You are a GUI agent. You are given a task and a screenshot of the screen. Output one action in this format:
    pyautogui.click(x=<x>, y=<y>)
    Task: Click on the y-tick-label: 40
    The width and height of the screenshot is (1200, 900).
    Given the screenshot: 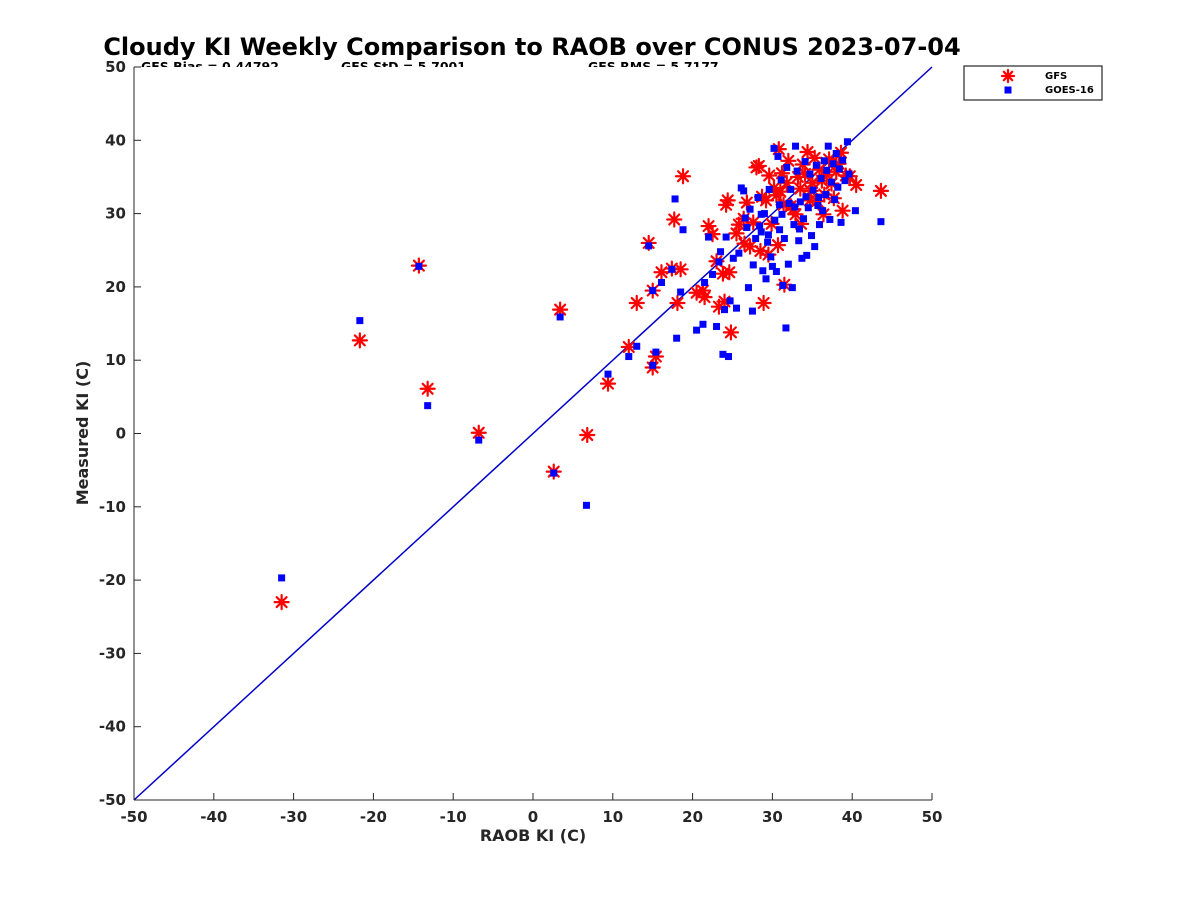 What is the action you would take?
    pyautogui.click(x=115, y=140)
    